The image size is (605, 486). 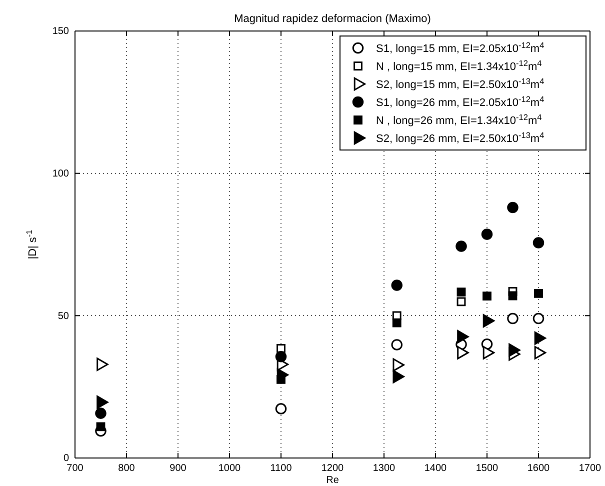 I want to click on x-tick-label: 1100, so click(x=281, y=468).